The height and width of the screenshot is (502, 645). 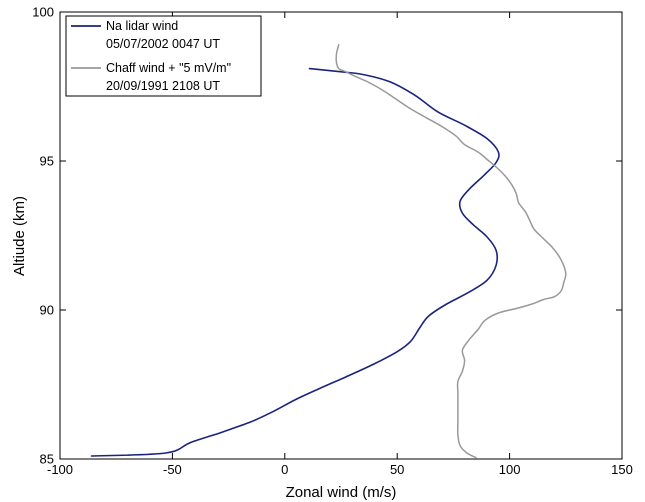 I want to click on x-axis-label: Zonal wind (m/s), so click(x=341, y=492).